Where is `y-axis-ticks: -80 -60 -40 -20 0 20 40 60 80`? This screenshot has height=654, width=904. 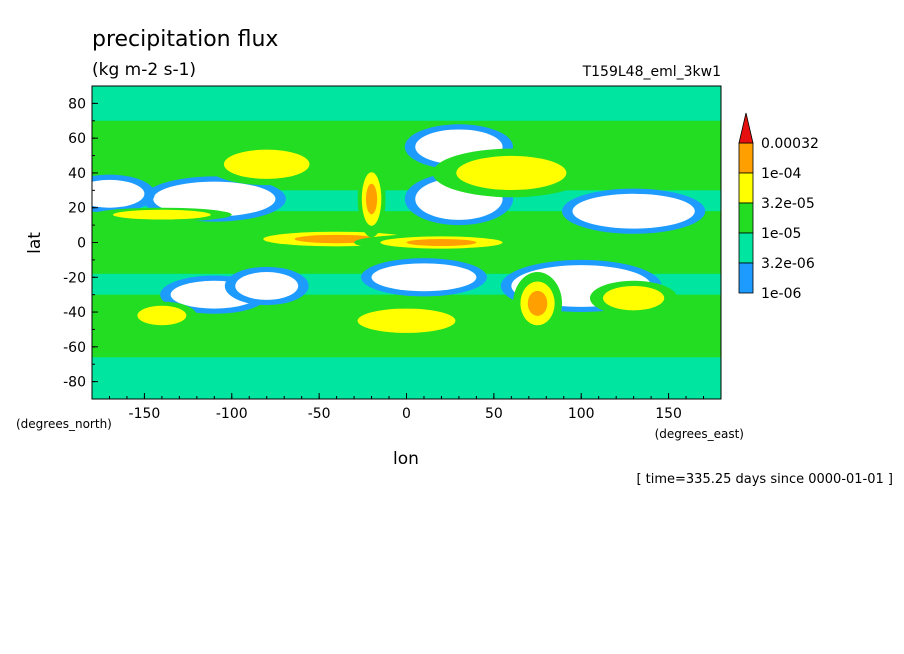 y-axis-ticks: -80 -60 -40 -20 0 20 40 60 80 is located at coordinates (80, 242).